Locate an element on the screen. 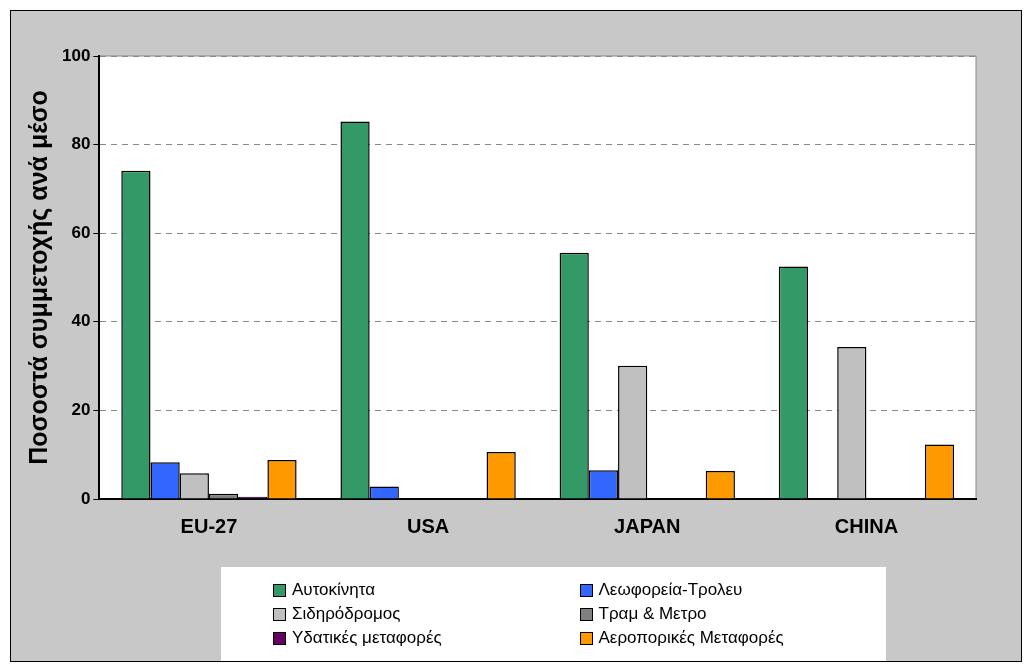 The width and height of the screenshot is (1032, 667). y-tick-label: 20 is located at coordinates (81, 410).